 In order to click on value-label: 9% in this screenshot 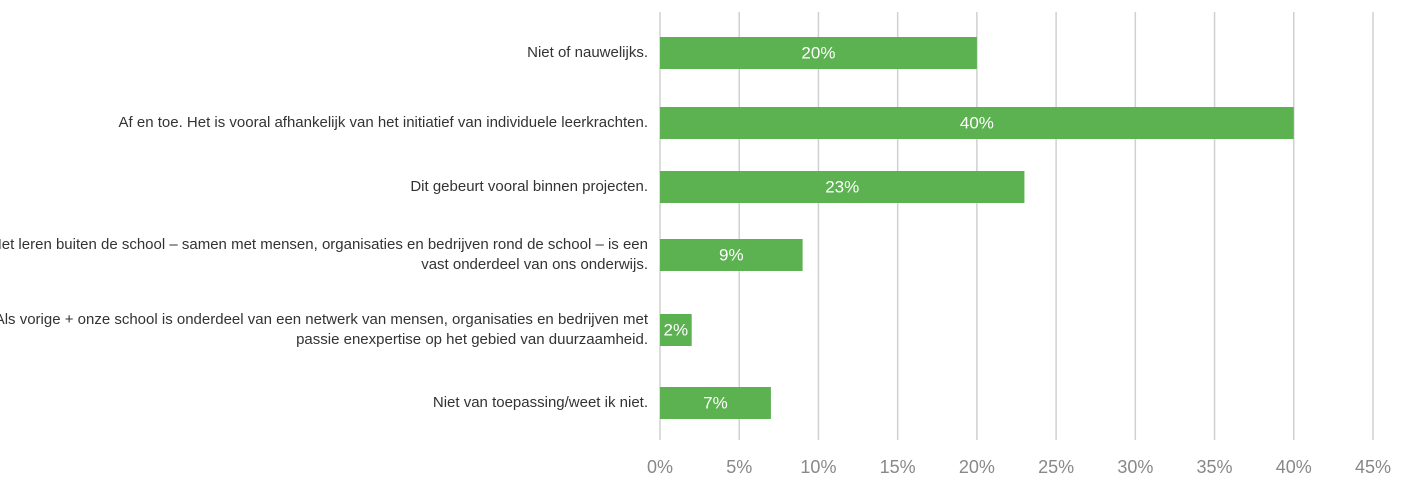, I will do `click(731, 254)`.